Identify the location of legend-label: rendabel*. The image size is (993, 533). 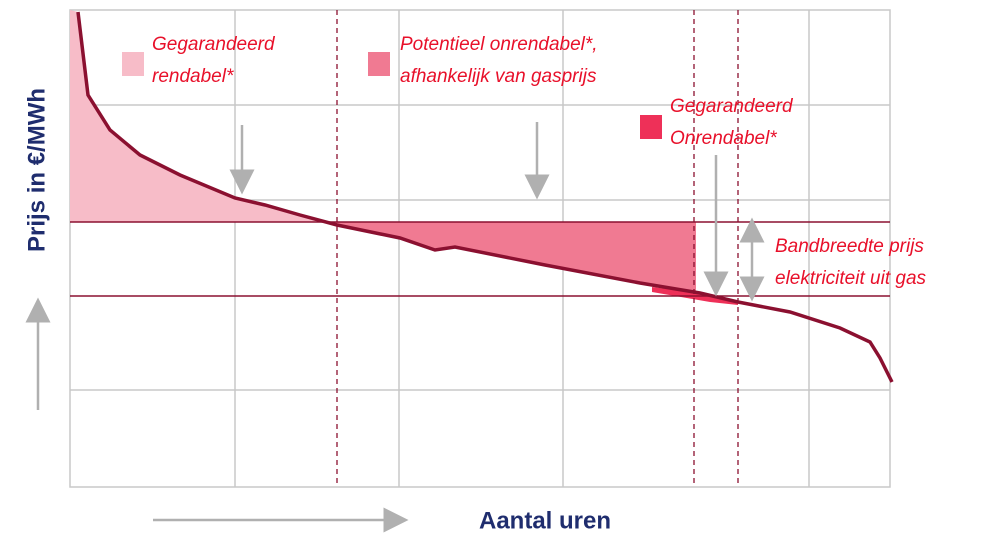
(193, 76).